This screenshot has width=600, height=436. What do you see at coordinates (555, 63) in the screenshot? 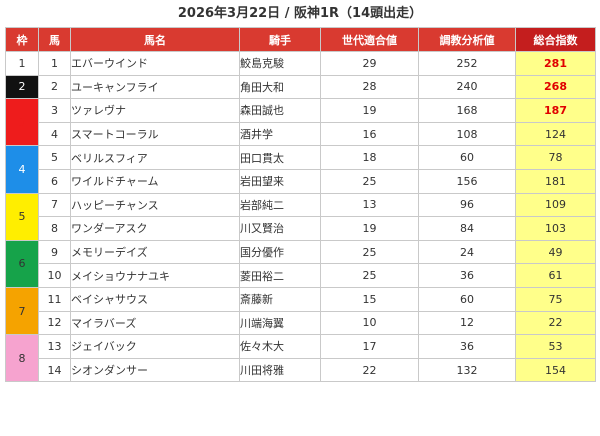
I see `total-value: 281` at bounding box center [555, 63].